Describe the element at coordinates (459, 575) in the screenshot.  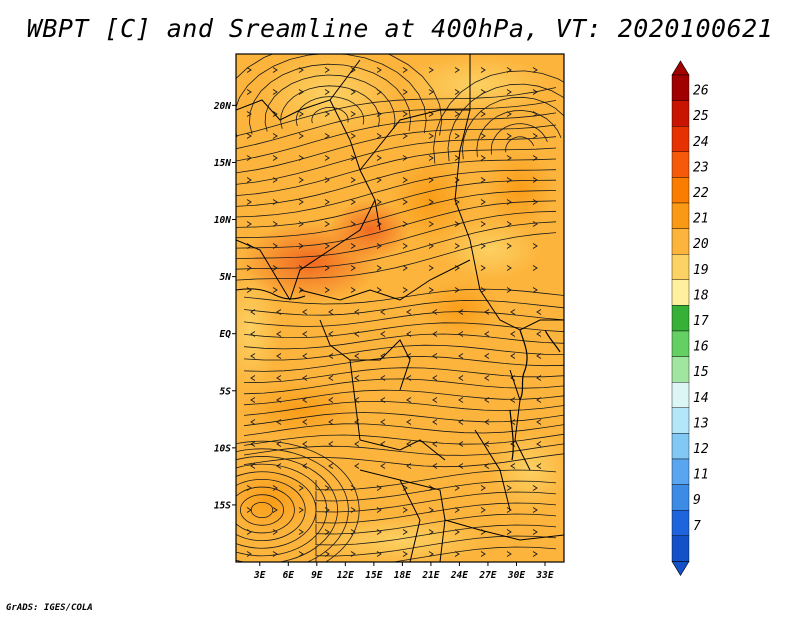
I see `lon-label: 24E` at that location.